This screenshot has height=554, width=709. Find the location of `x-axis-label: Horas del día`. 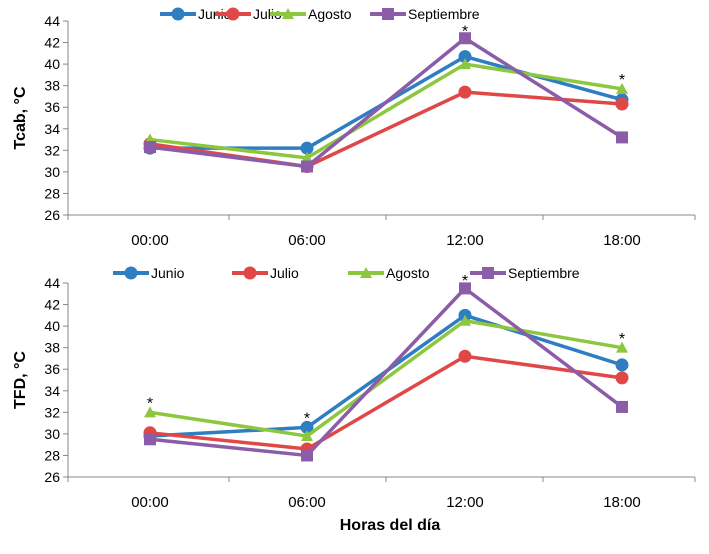

x-axis-label: Horas del día is located at coordinates (390, 525).